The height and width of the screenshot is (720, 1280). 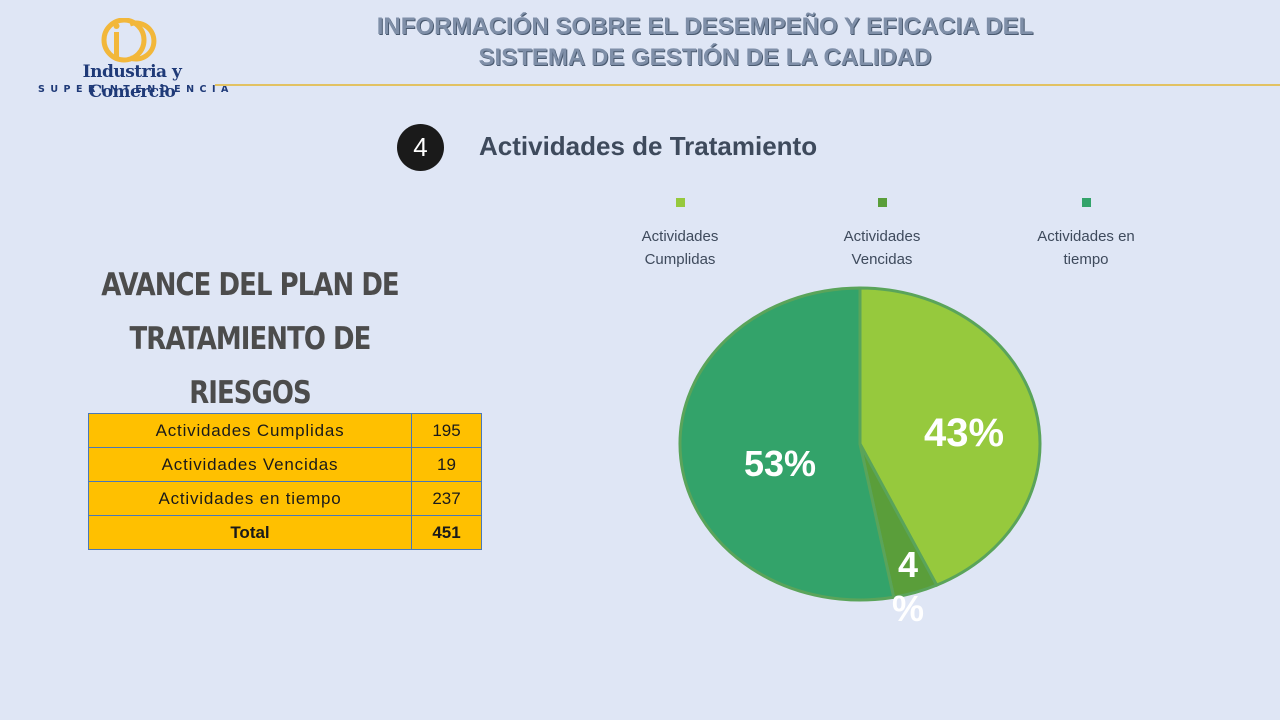 What do you see at coordinates (882, 259) in the screenshot?
I see `legend-label-line2: Vencidas` at bounding box center [882, 259].